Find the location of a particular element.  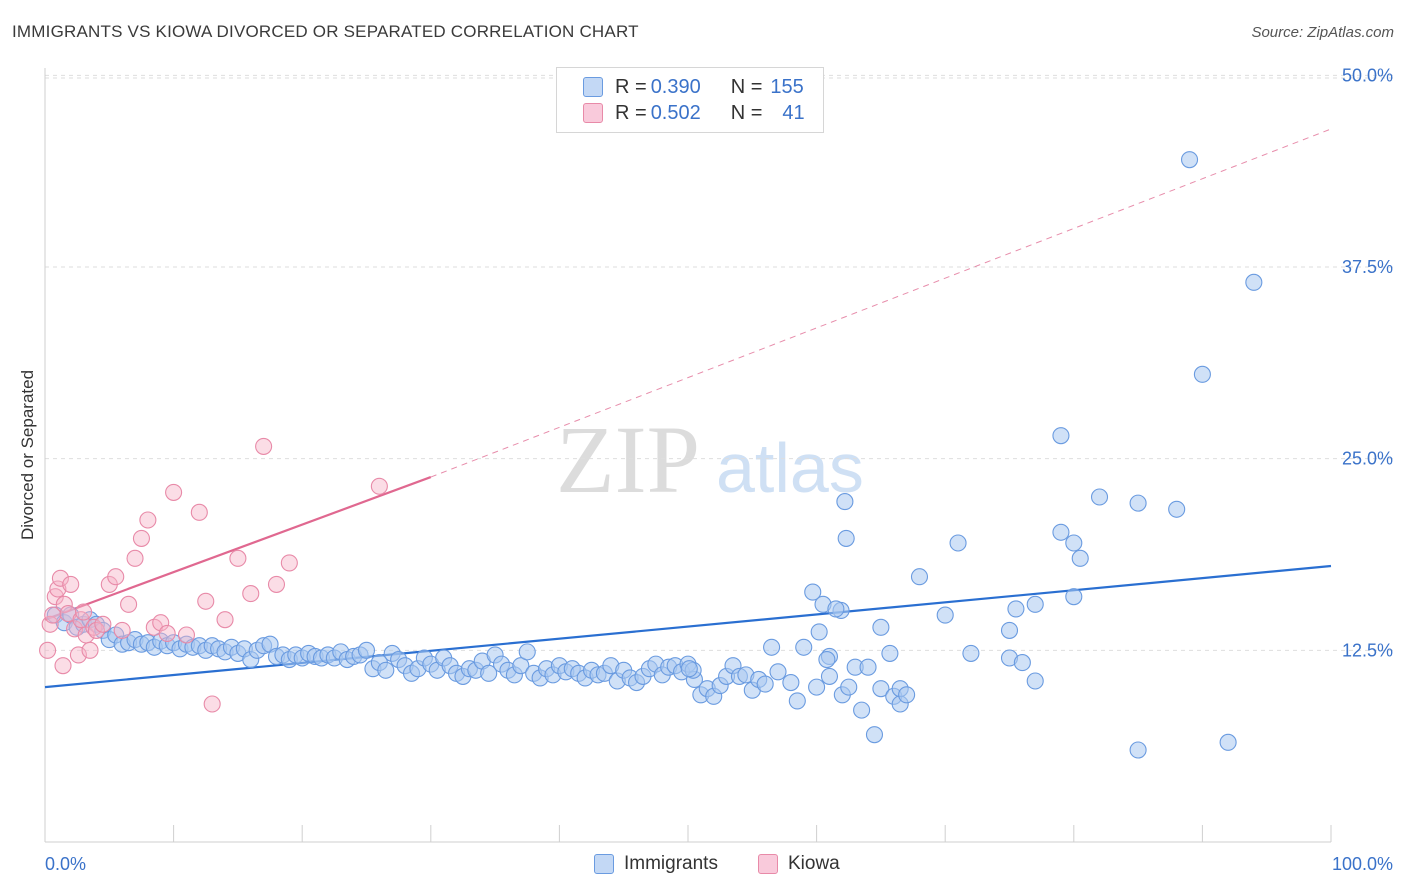

legend-n-value: 41 is located at coordinates (793, 112).